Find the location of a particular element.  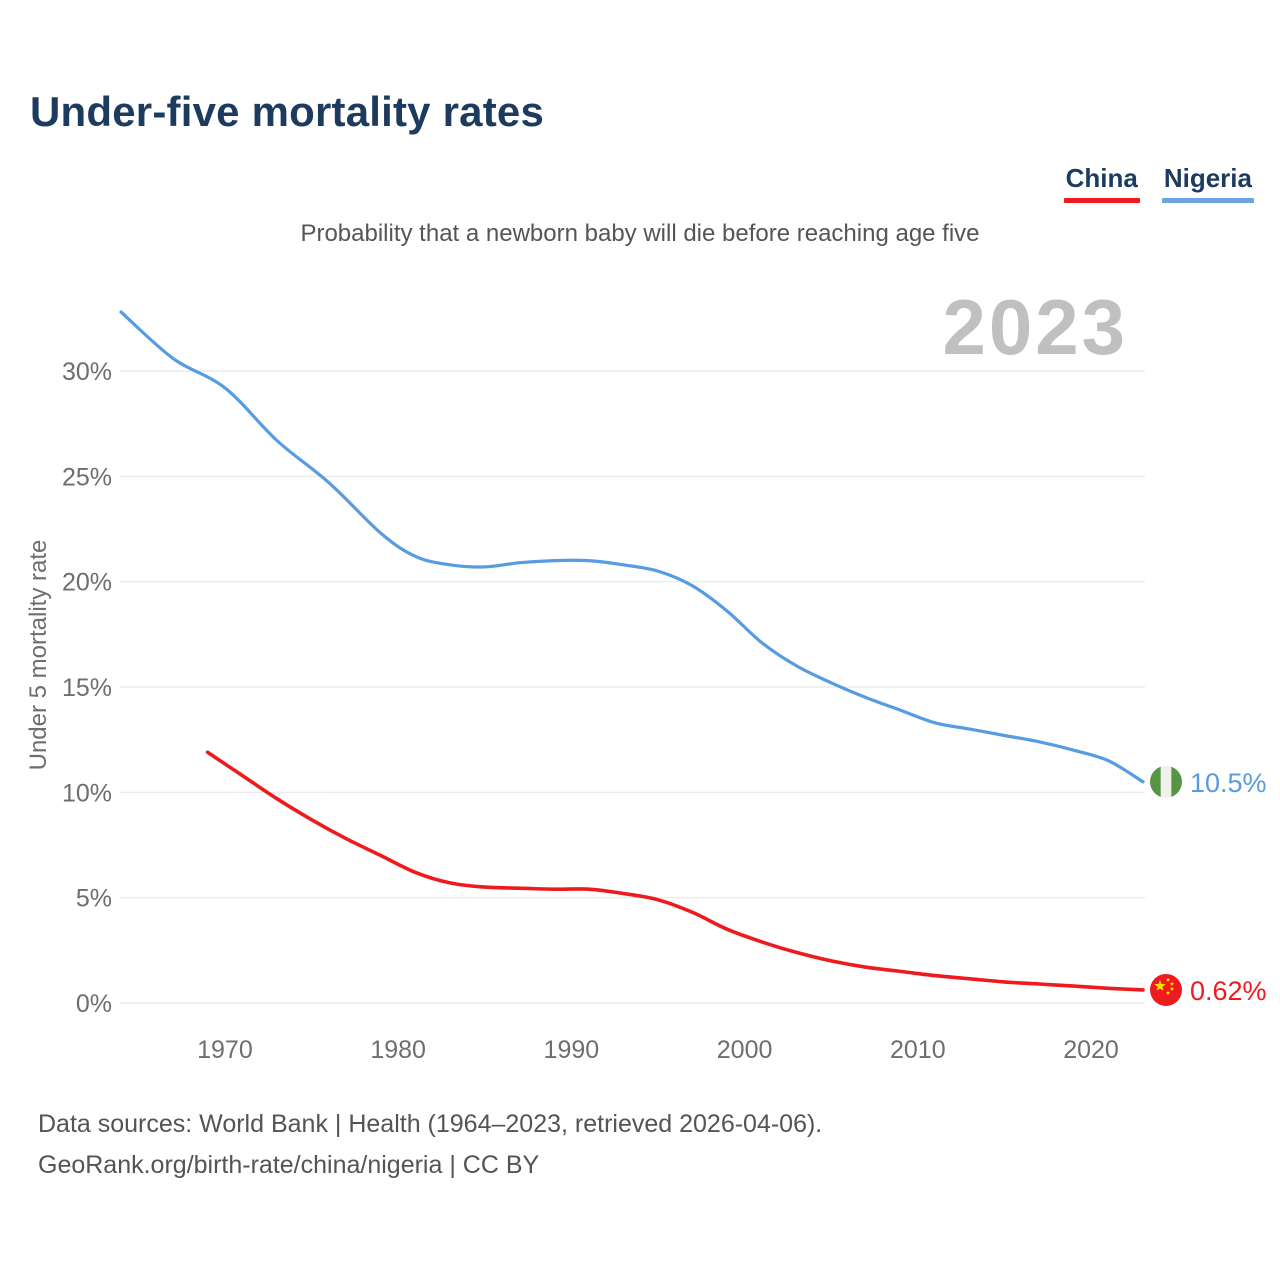

ytick-label-20: 20% is located at coordinates (87, 583).